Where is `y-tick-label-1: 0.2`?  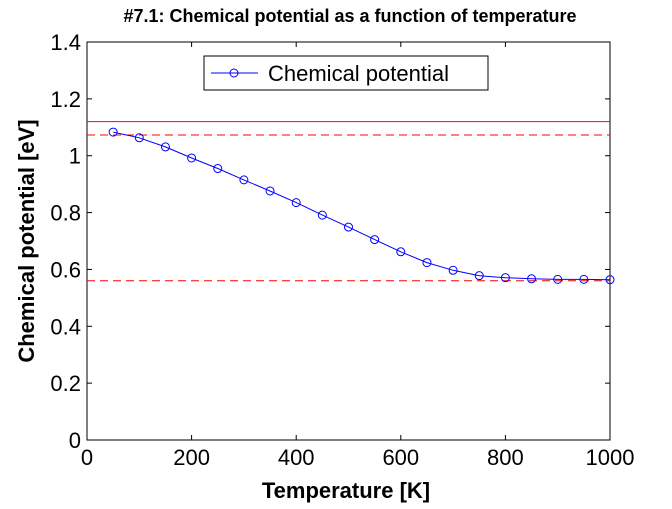
y-tick-label-1: 0.2 is located at coordinates (65, 383).